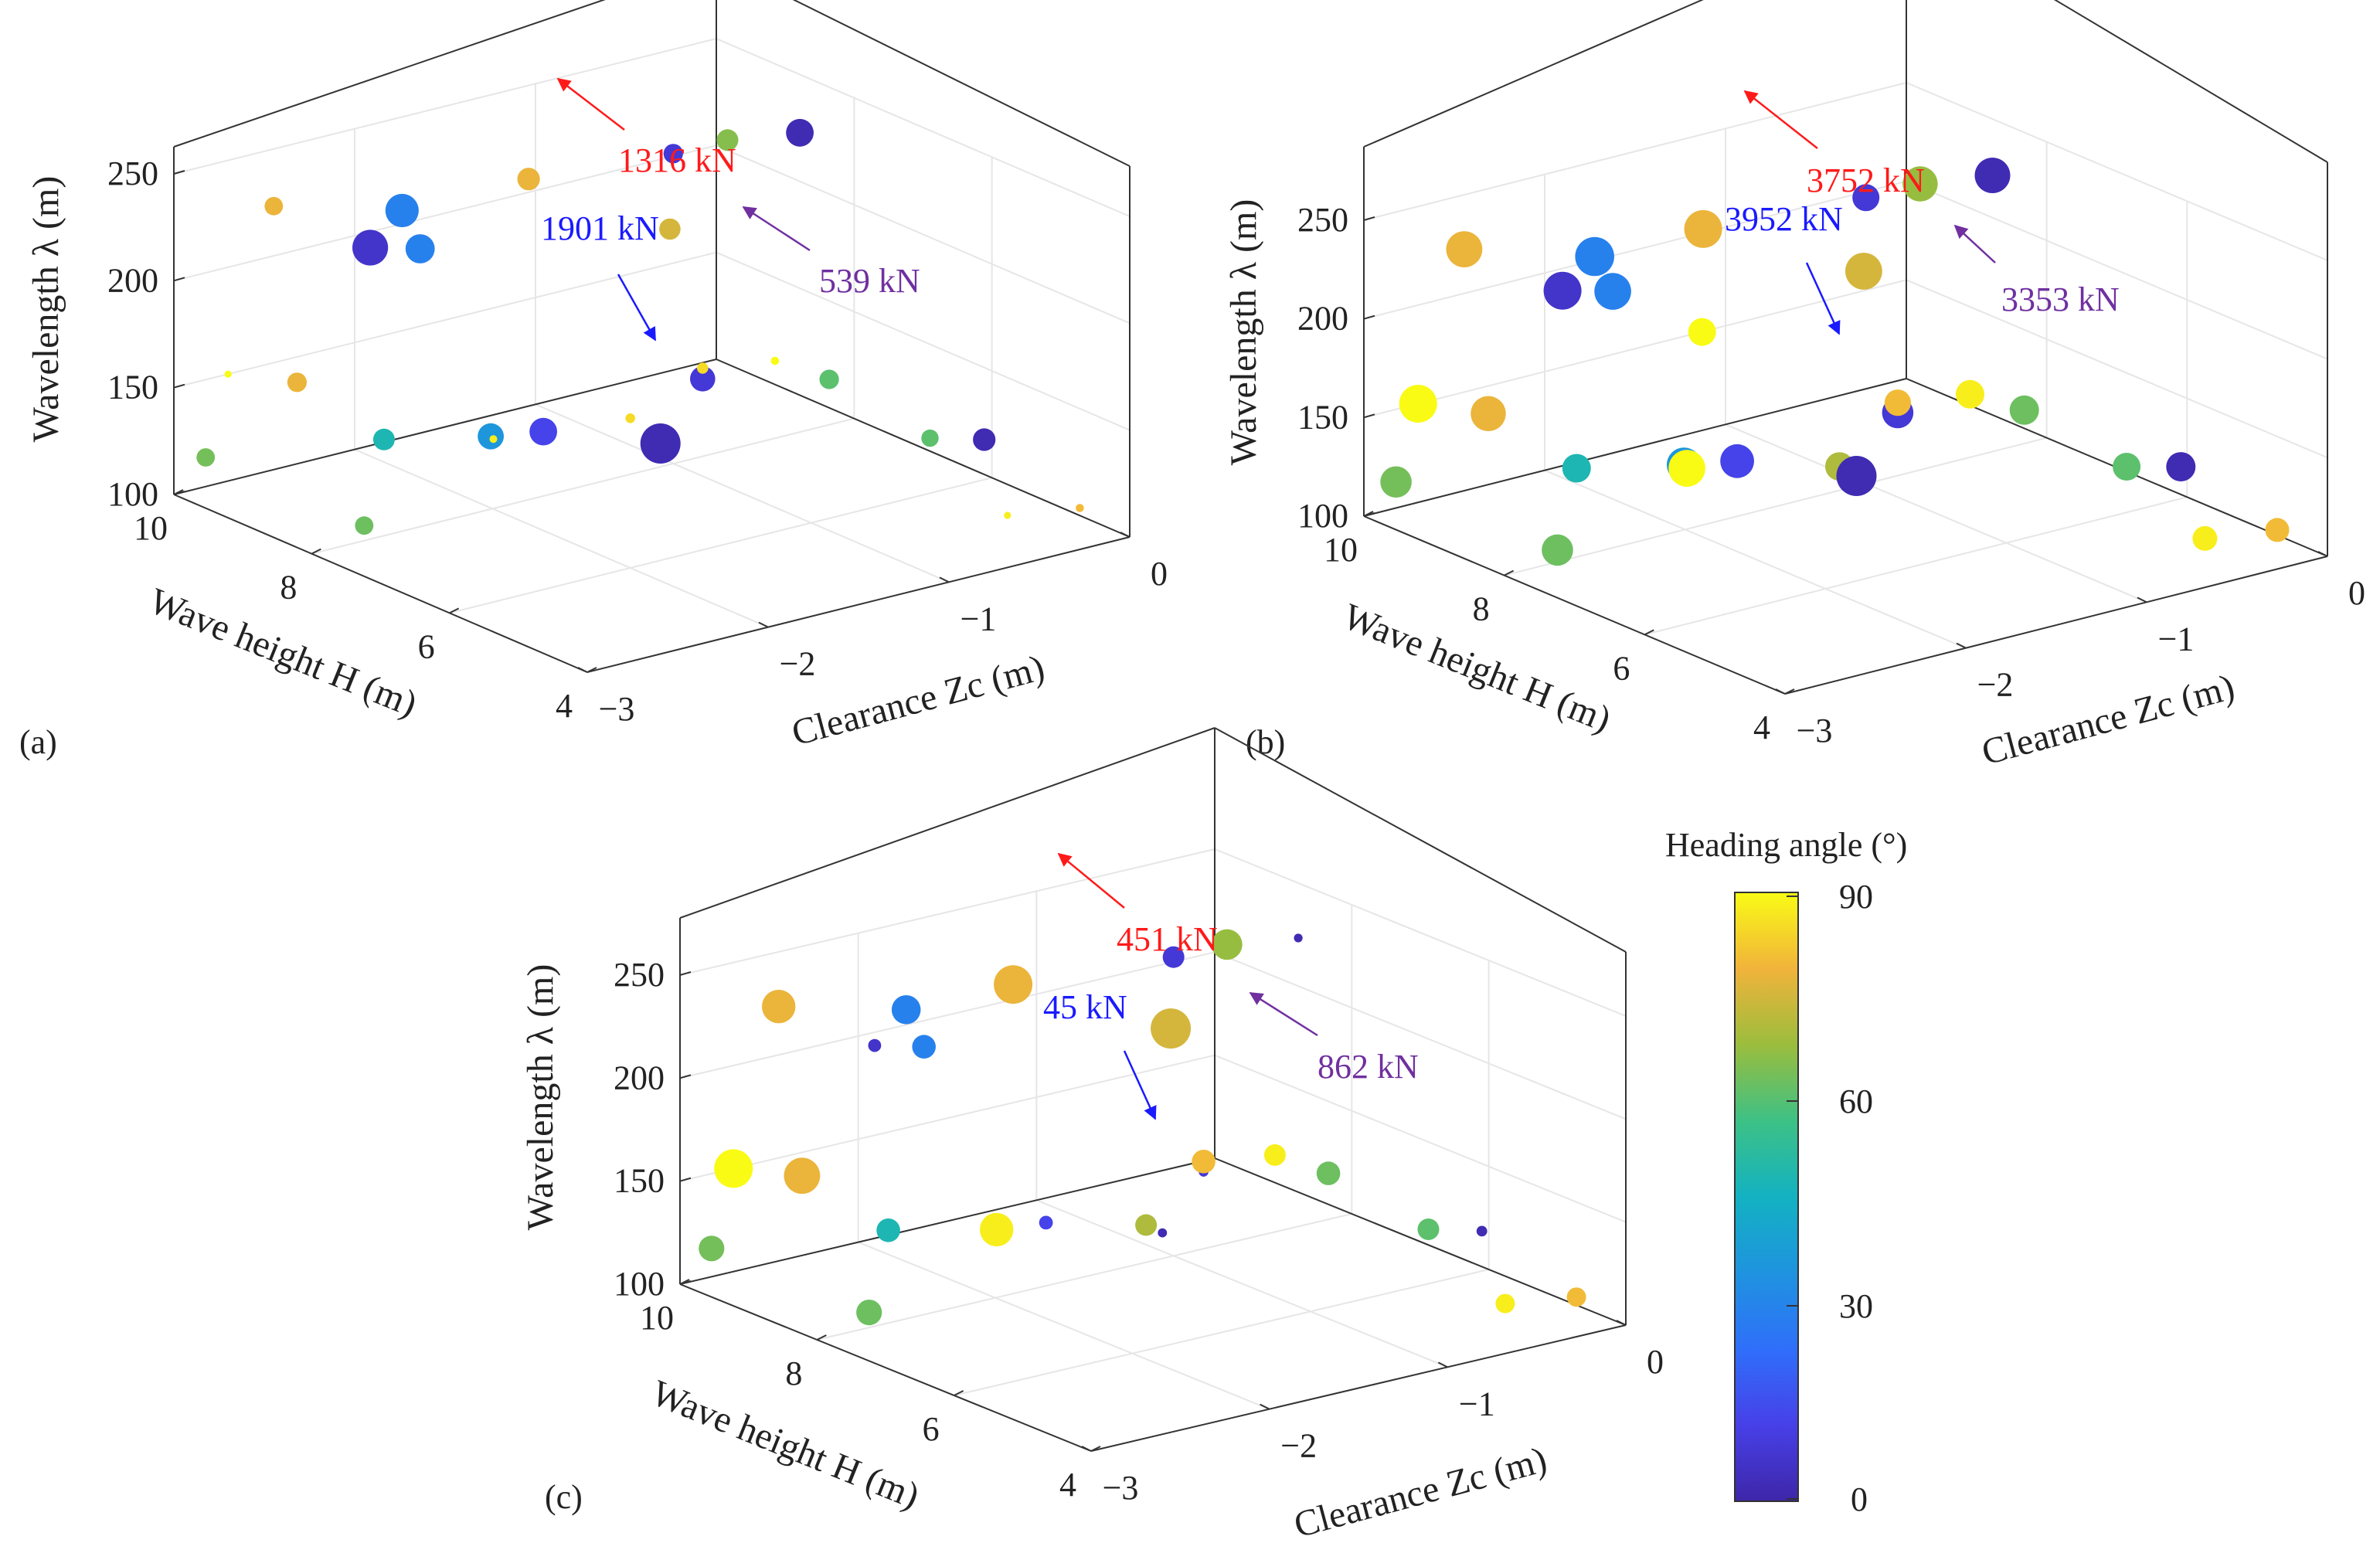 The image size is (2380, 1560). Describe the element at coordinates (1786, 845) in the screenshot. I see `colorbar-title: Heading angle (°)` at that location.